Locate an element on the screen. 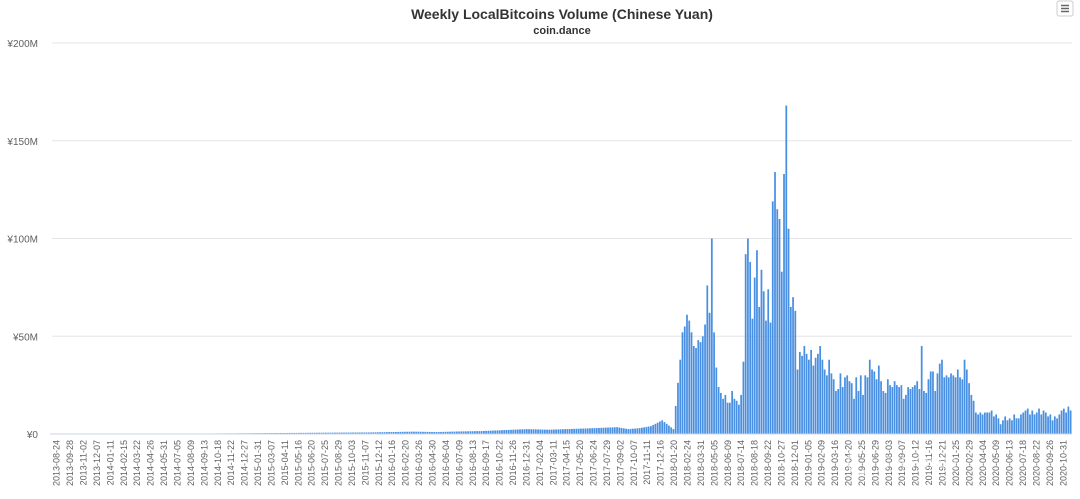  x-tick-label: 2015-06-20 is located at coordinates (312, 463).